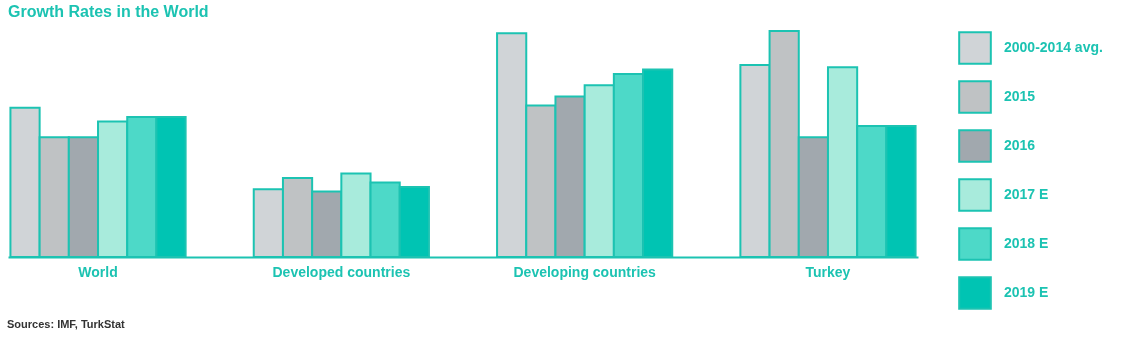 The height and width of the screenshot is (340, 1128). I want to click on x-tick-label: Developed countries, so click(341, 271).